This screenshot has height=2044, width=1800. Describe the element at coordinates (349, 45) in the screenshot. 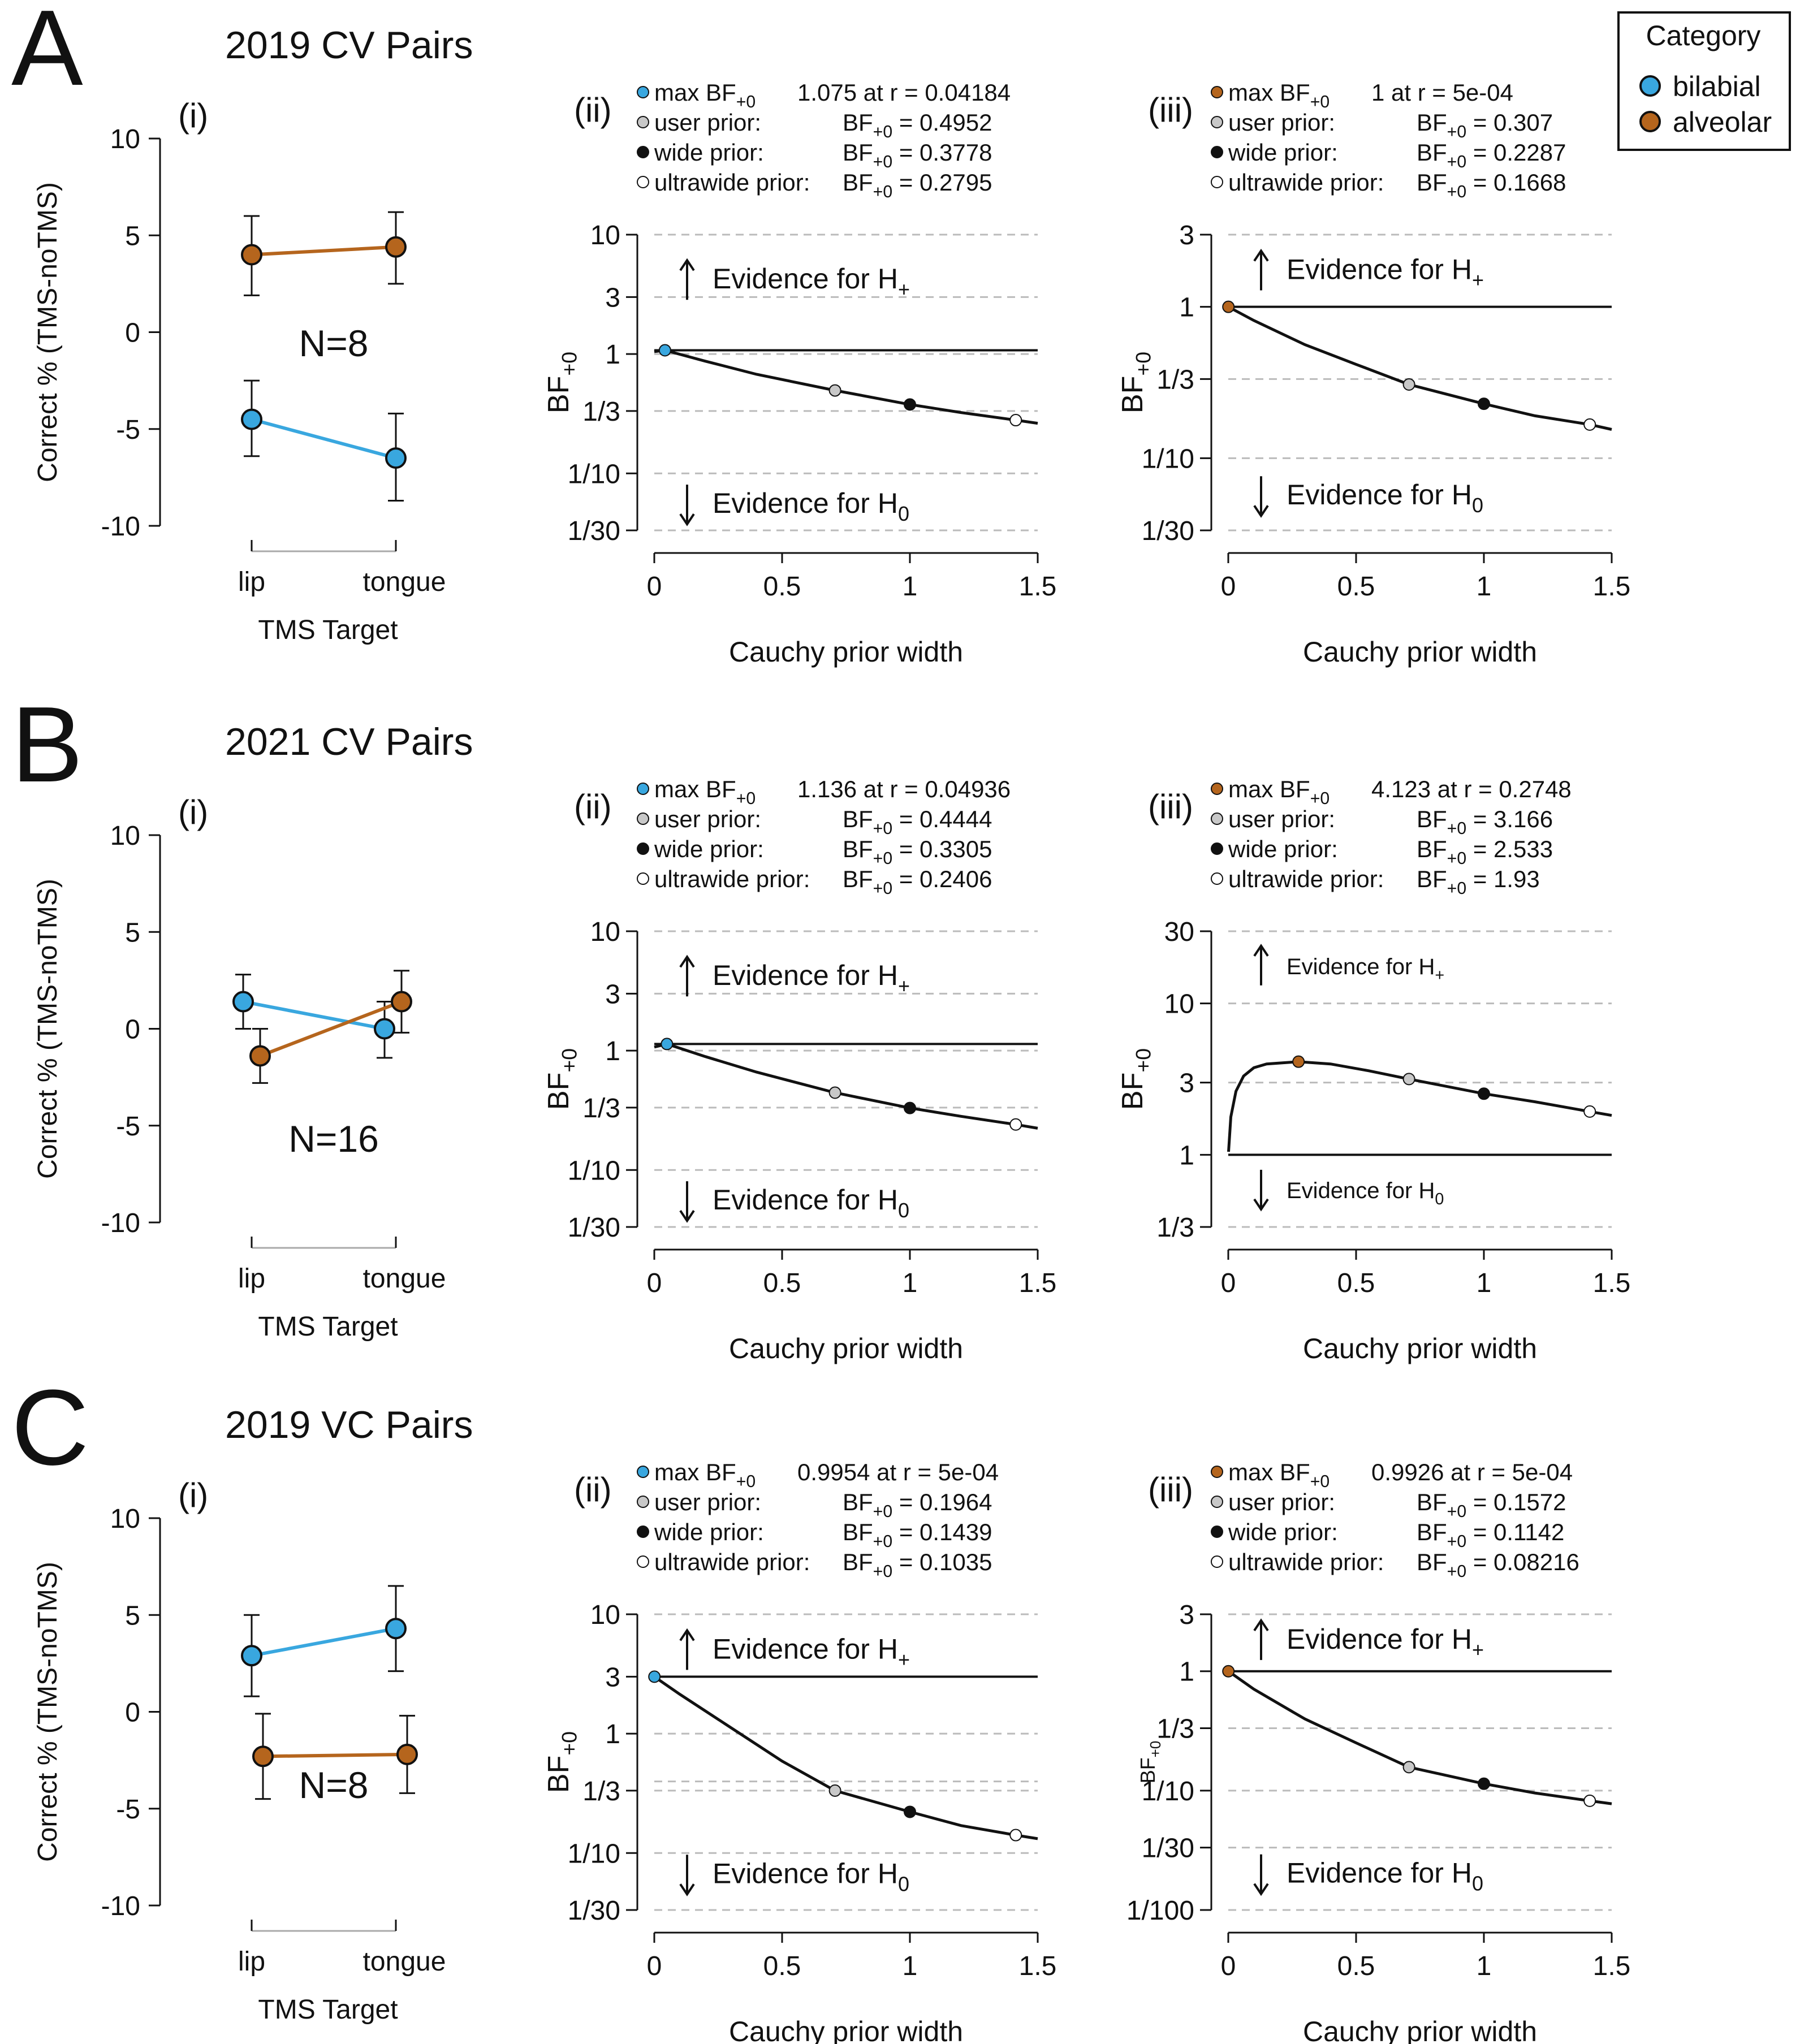

I see `panel-title: 2019 CV Pairs` at that location.